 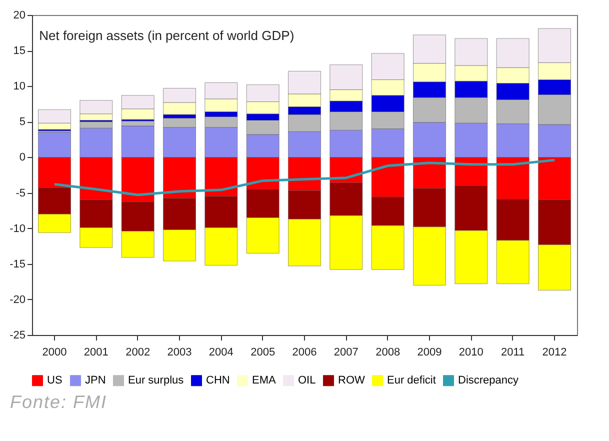 What do you see at coordinates (22, 122) in the screenshot?
I see `y-tick-label: 5` at bounding box center [22, 122].